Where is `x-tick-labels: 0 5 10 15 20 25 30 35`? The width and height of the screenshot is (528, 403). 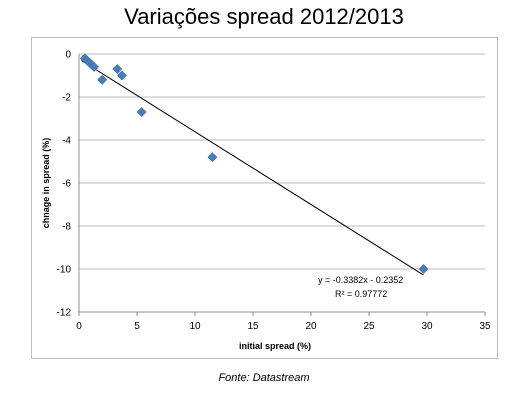 x-tick-labels: 0 5 10 15 20 25 30 35 is located at coordinates (283, 326).